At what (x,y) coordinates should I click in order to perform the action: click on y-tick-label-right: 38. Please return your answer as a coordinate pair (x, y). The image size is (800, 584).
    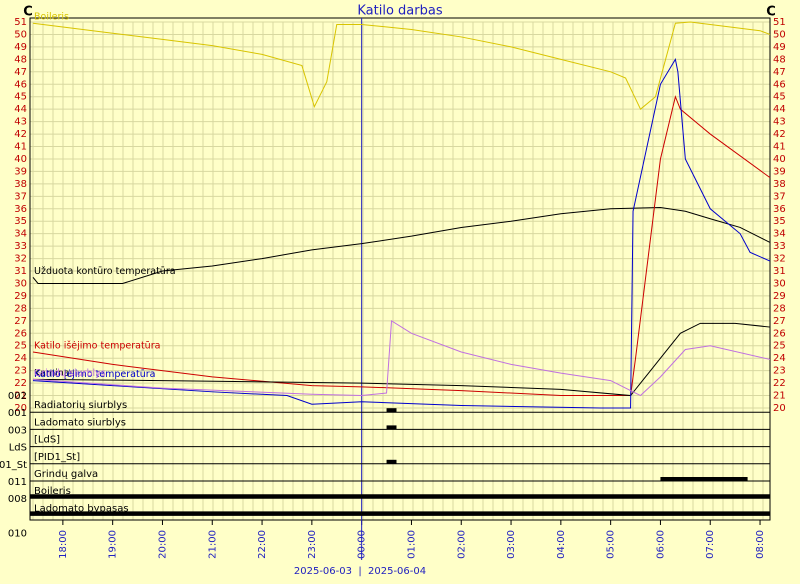
    Looking at the image, I should click on (779, 184).